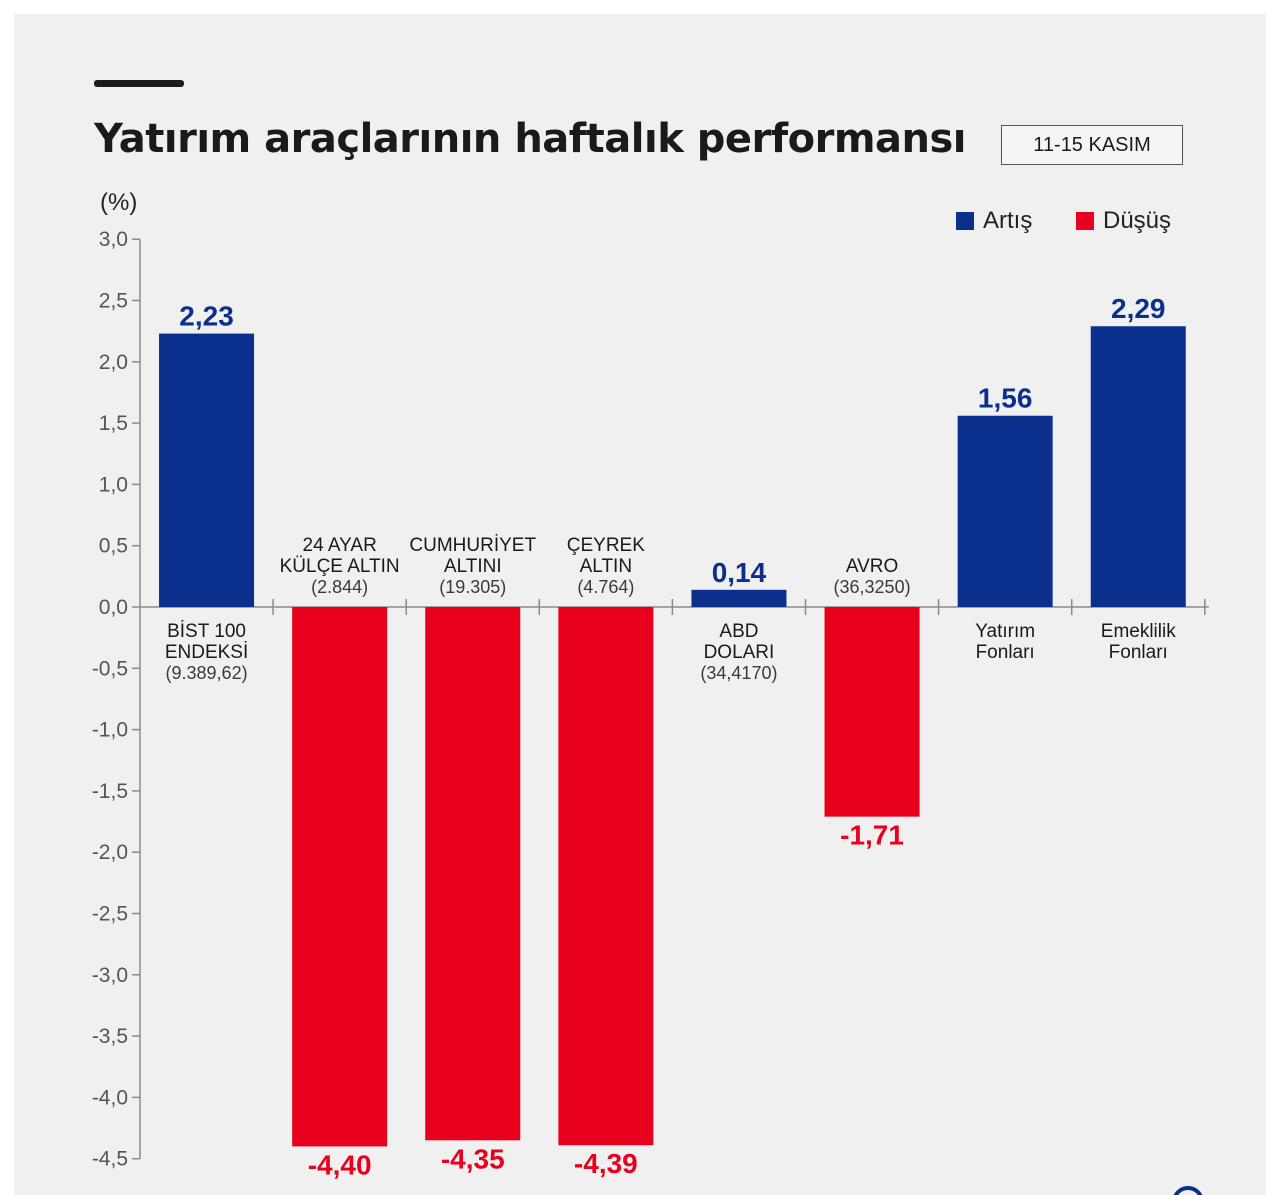 This screenshot has height=1195, width=1280. Describe the element at coordinates (110, 852) in the screenshot. I see `y-tick-label: -2,0` at that location.